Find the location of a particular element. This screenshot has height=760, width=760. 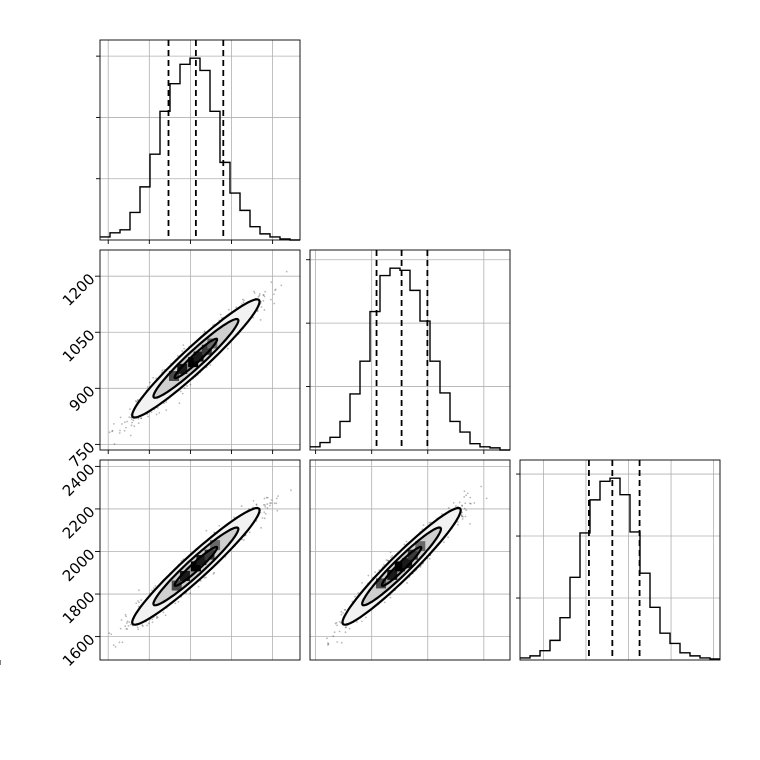

y-tick-label: 1050 is located at coordinates (79, 346).